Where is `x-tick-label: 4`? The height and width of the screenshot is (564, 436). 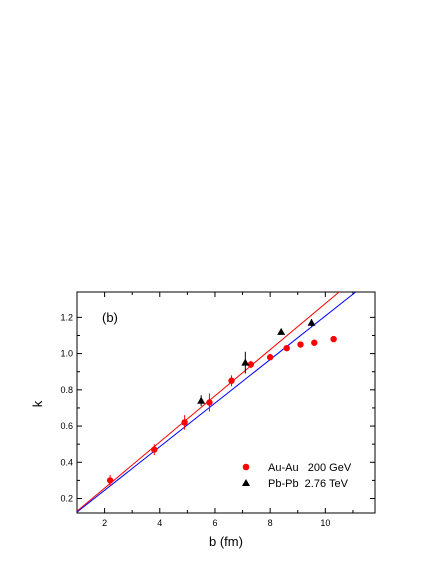
x-tick-label: 4 is located at coordinates (159, 523).